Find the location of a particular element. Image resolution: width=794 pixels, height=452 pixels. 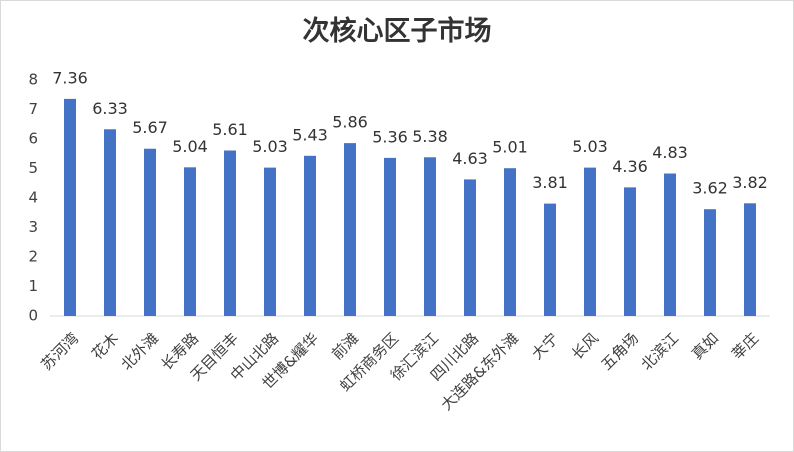

value-label: 4.36 is located at coordinates (630, 166).